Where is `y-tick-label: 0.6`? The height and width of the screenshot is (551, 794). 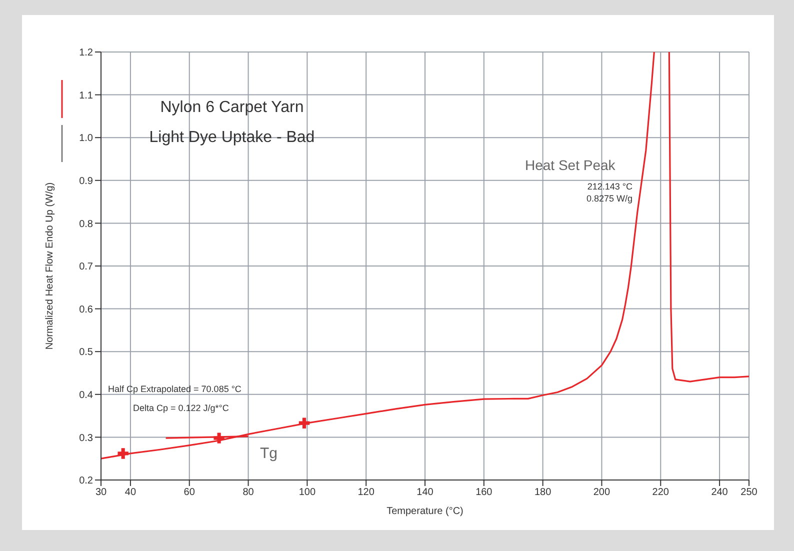
y-tick-label: 0.6 is located at coordinates (86, 310).